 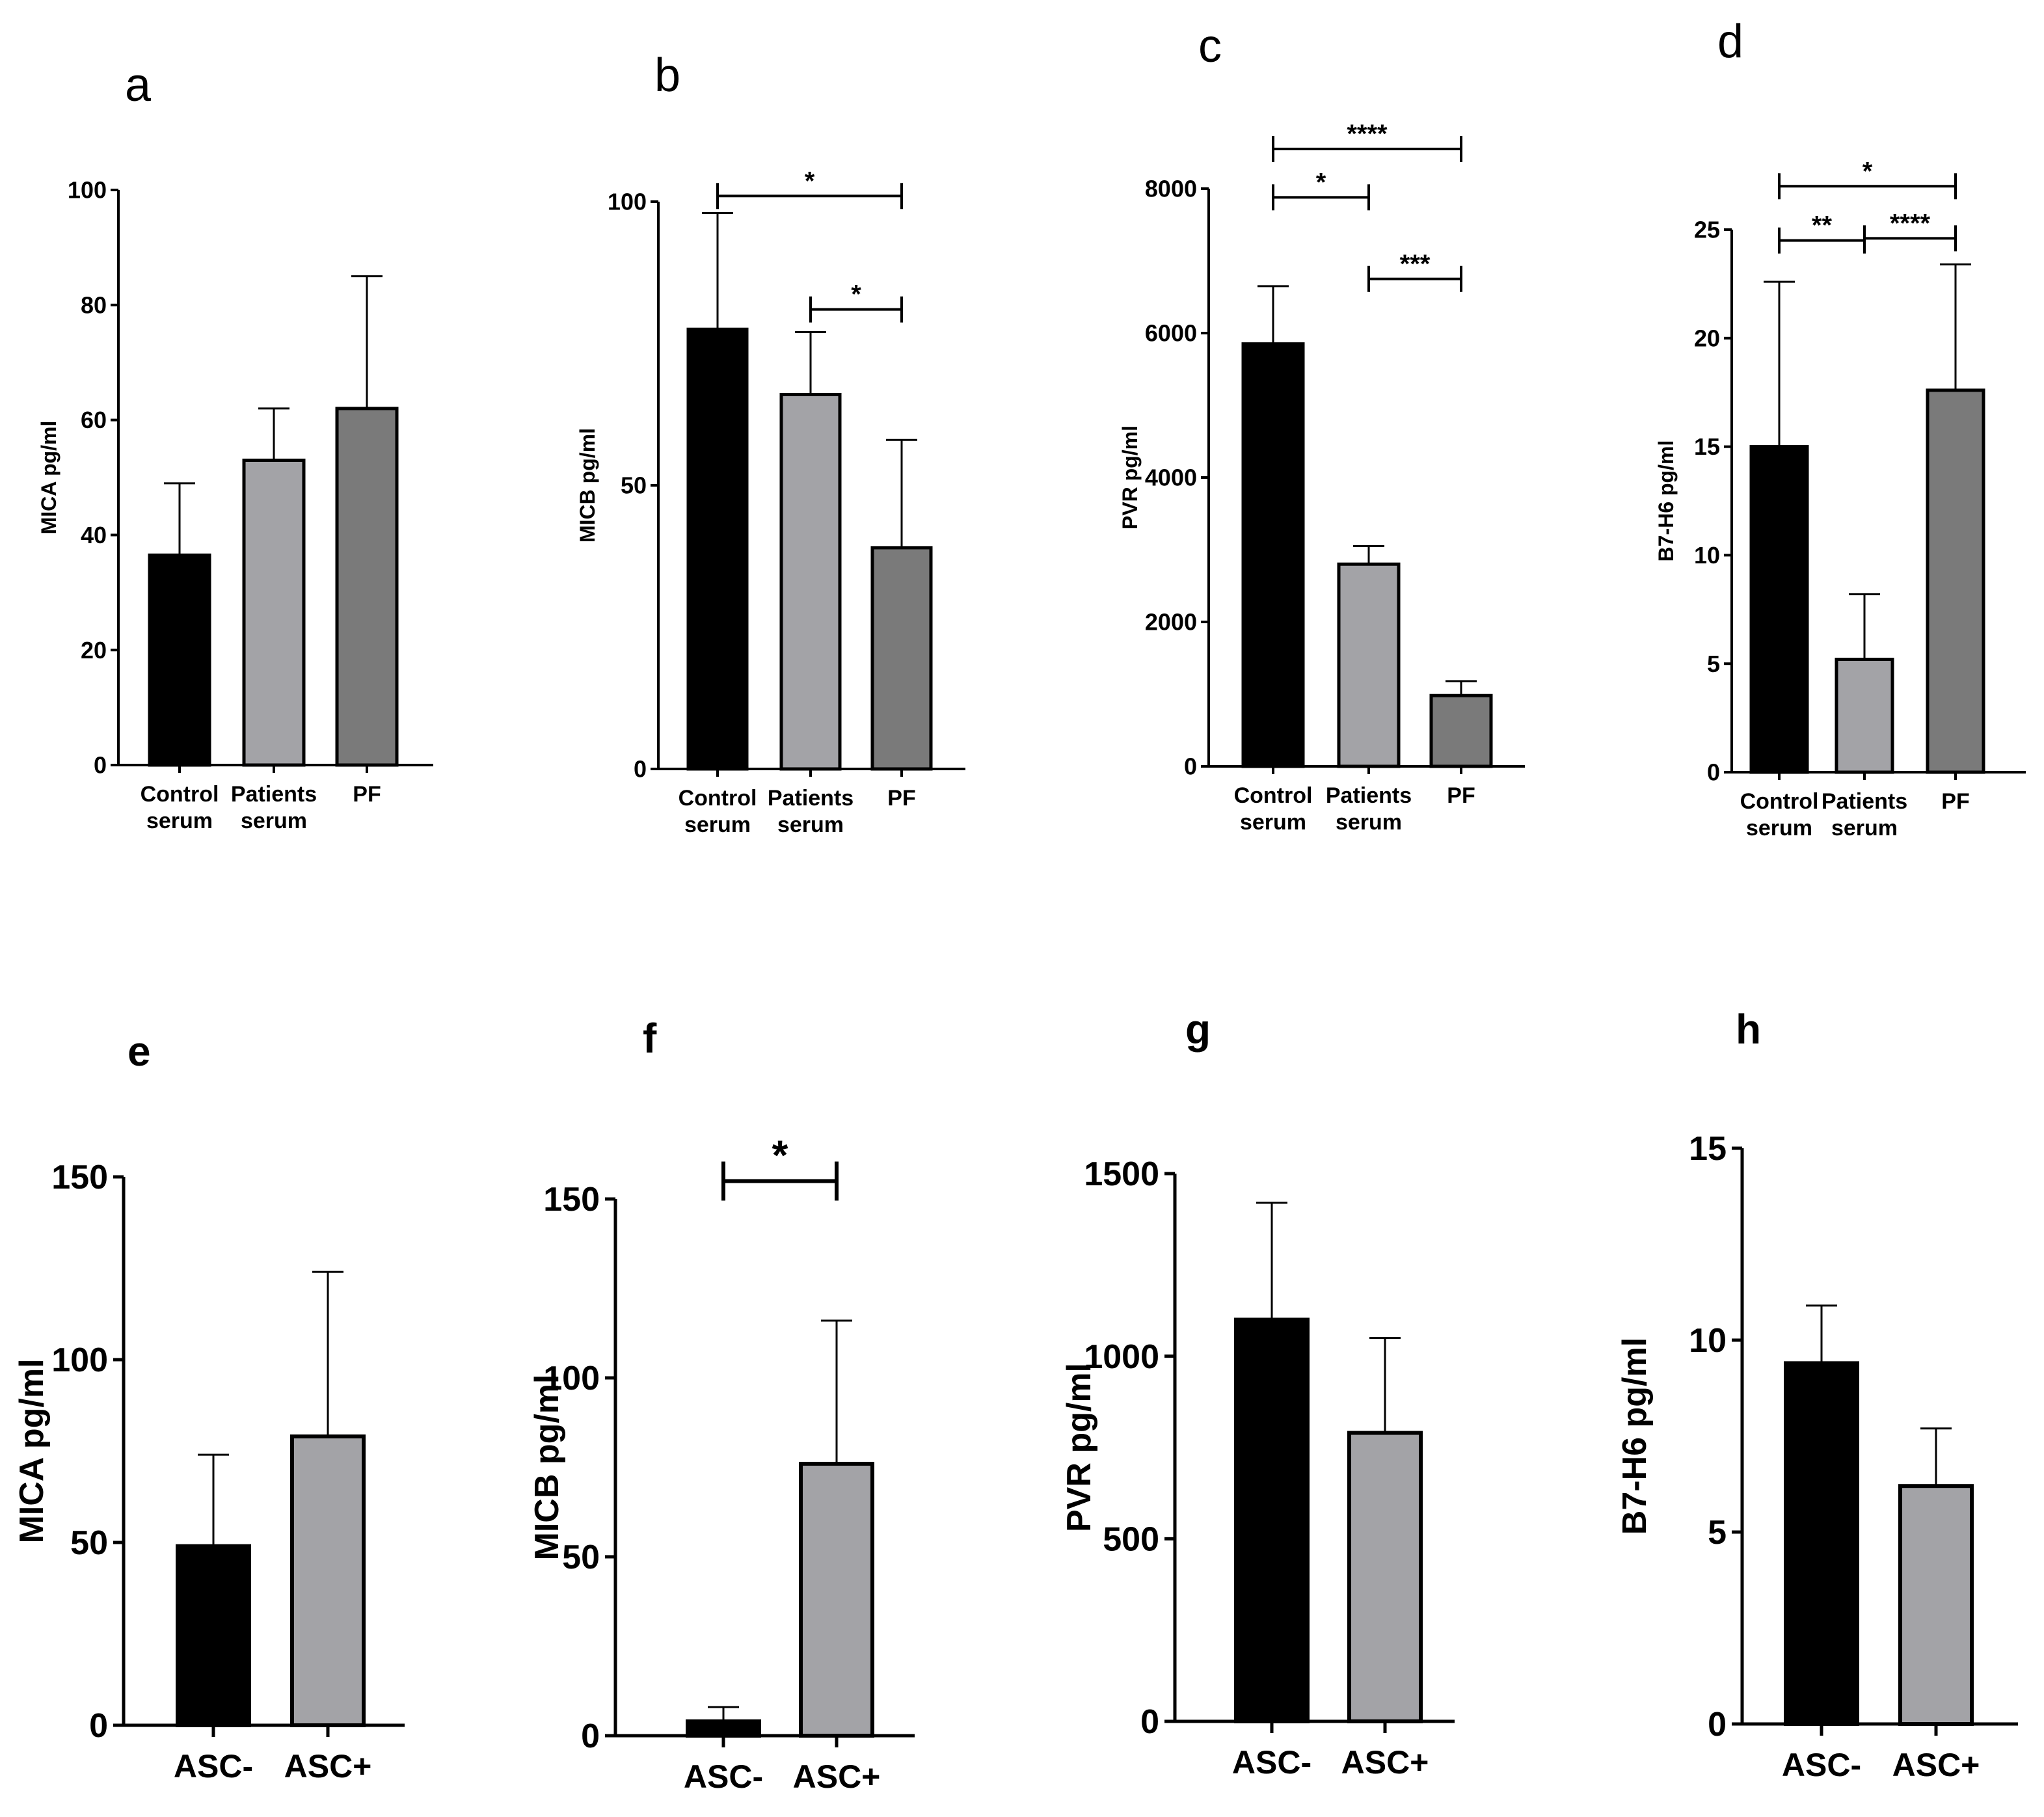 I want to click on y-tick-label: 1000, so click(x=1121, y=1357).